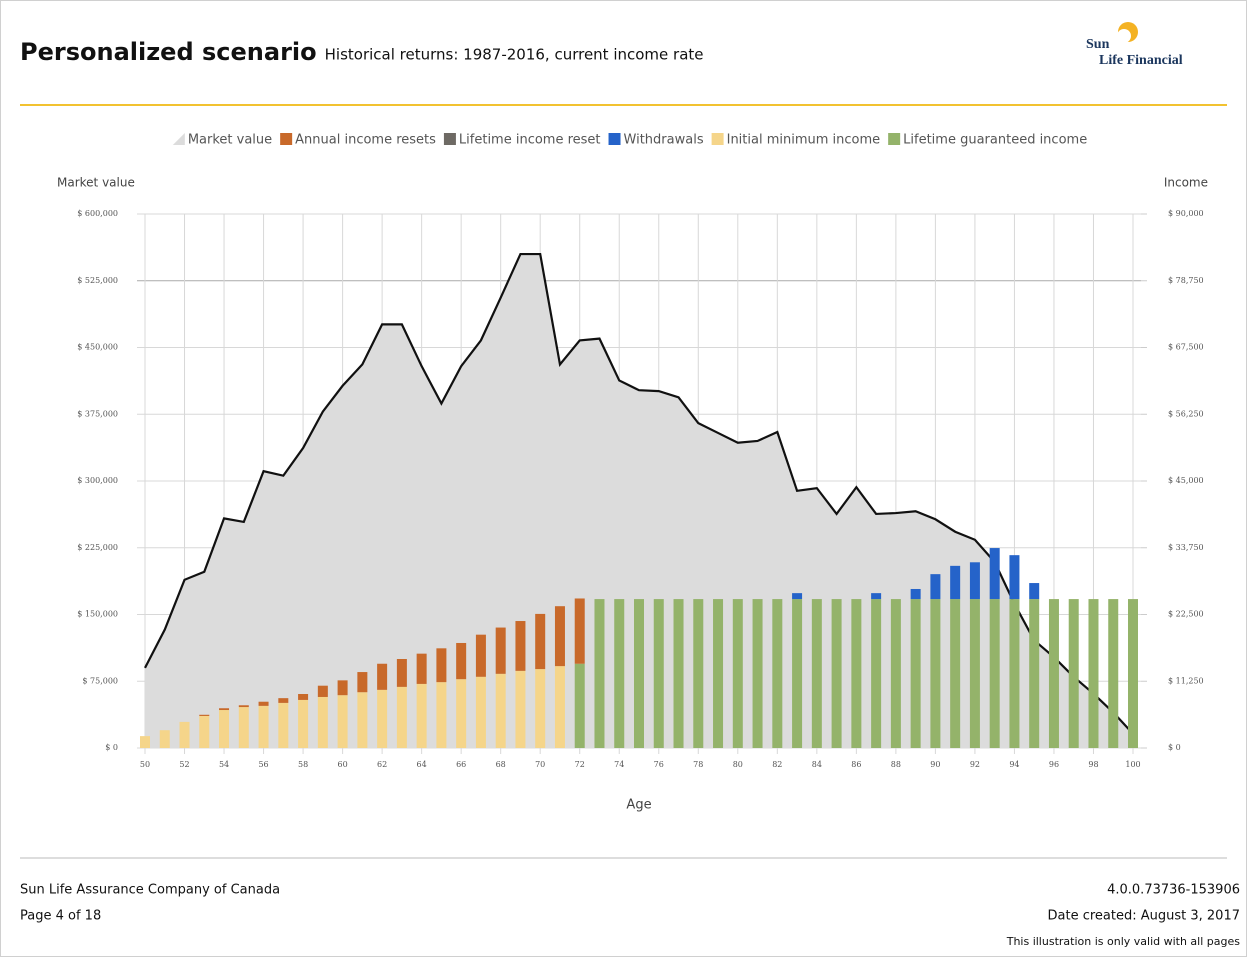 The image size is (1247, 961). Describe the element at coordinates (168, 52) in the screenshot. I see `page-title: Personalized scenario` at that location.